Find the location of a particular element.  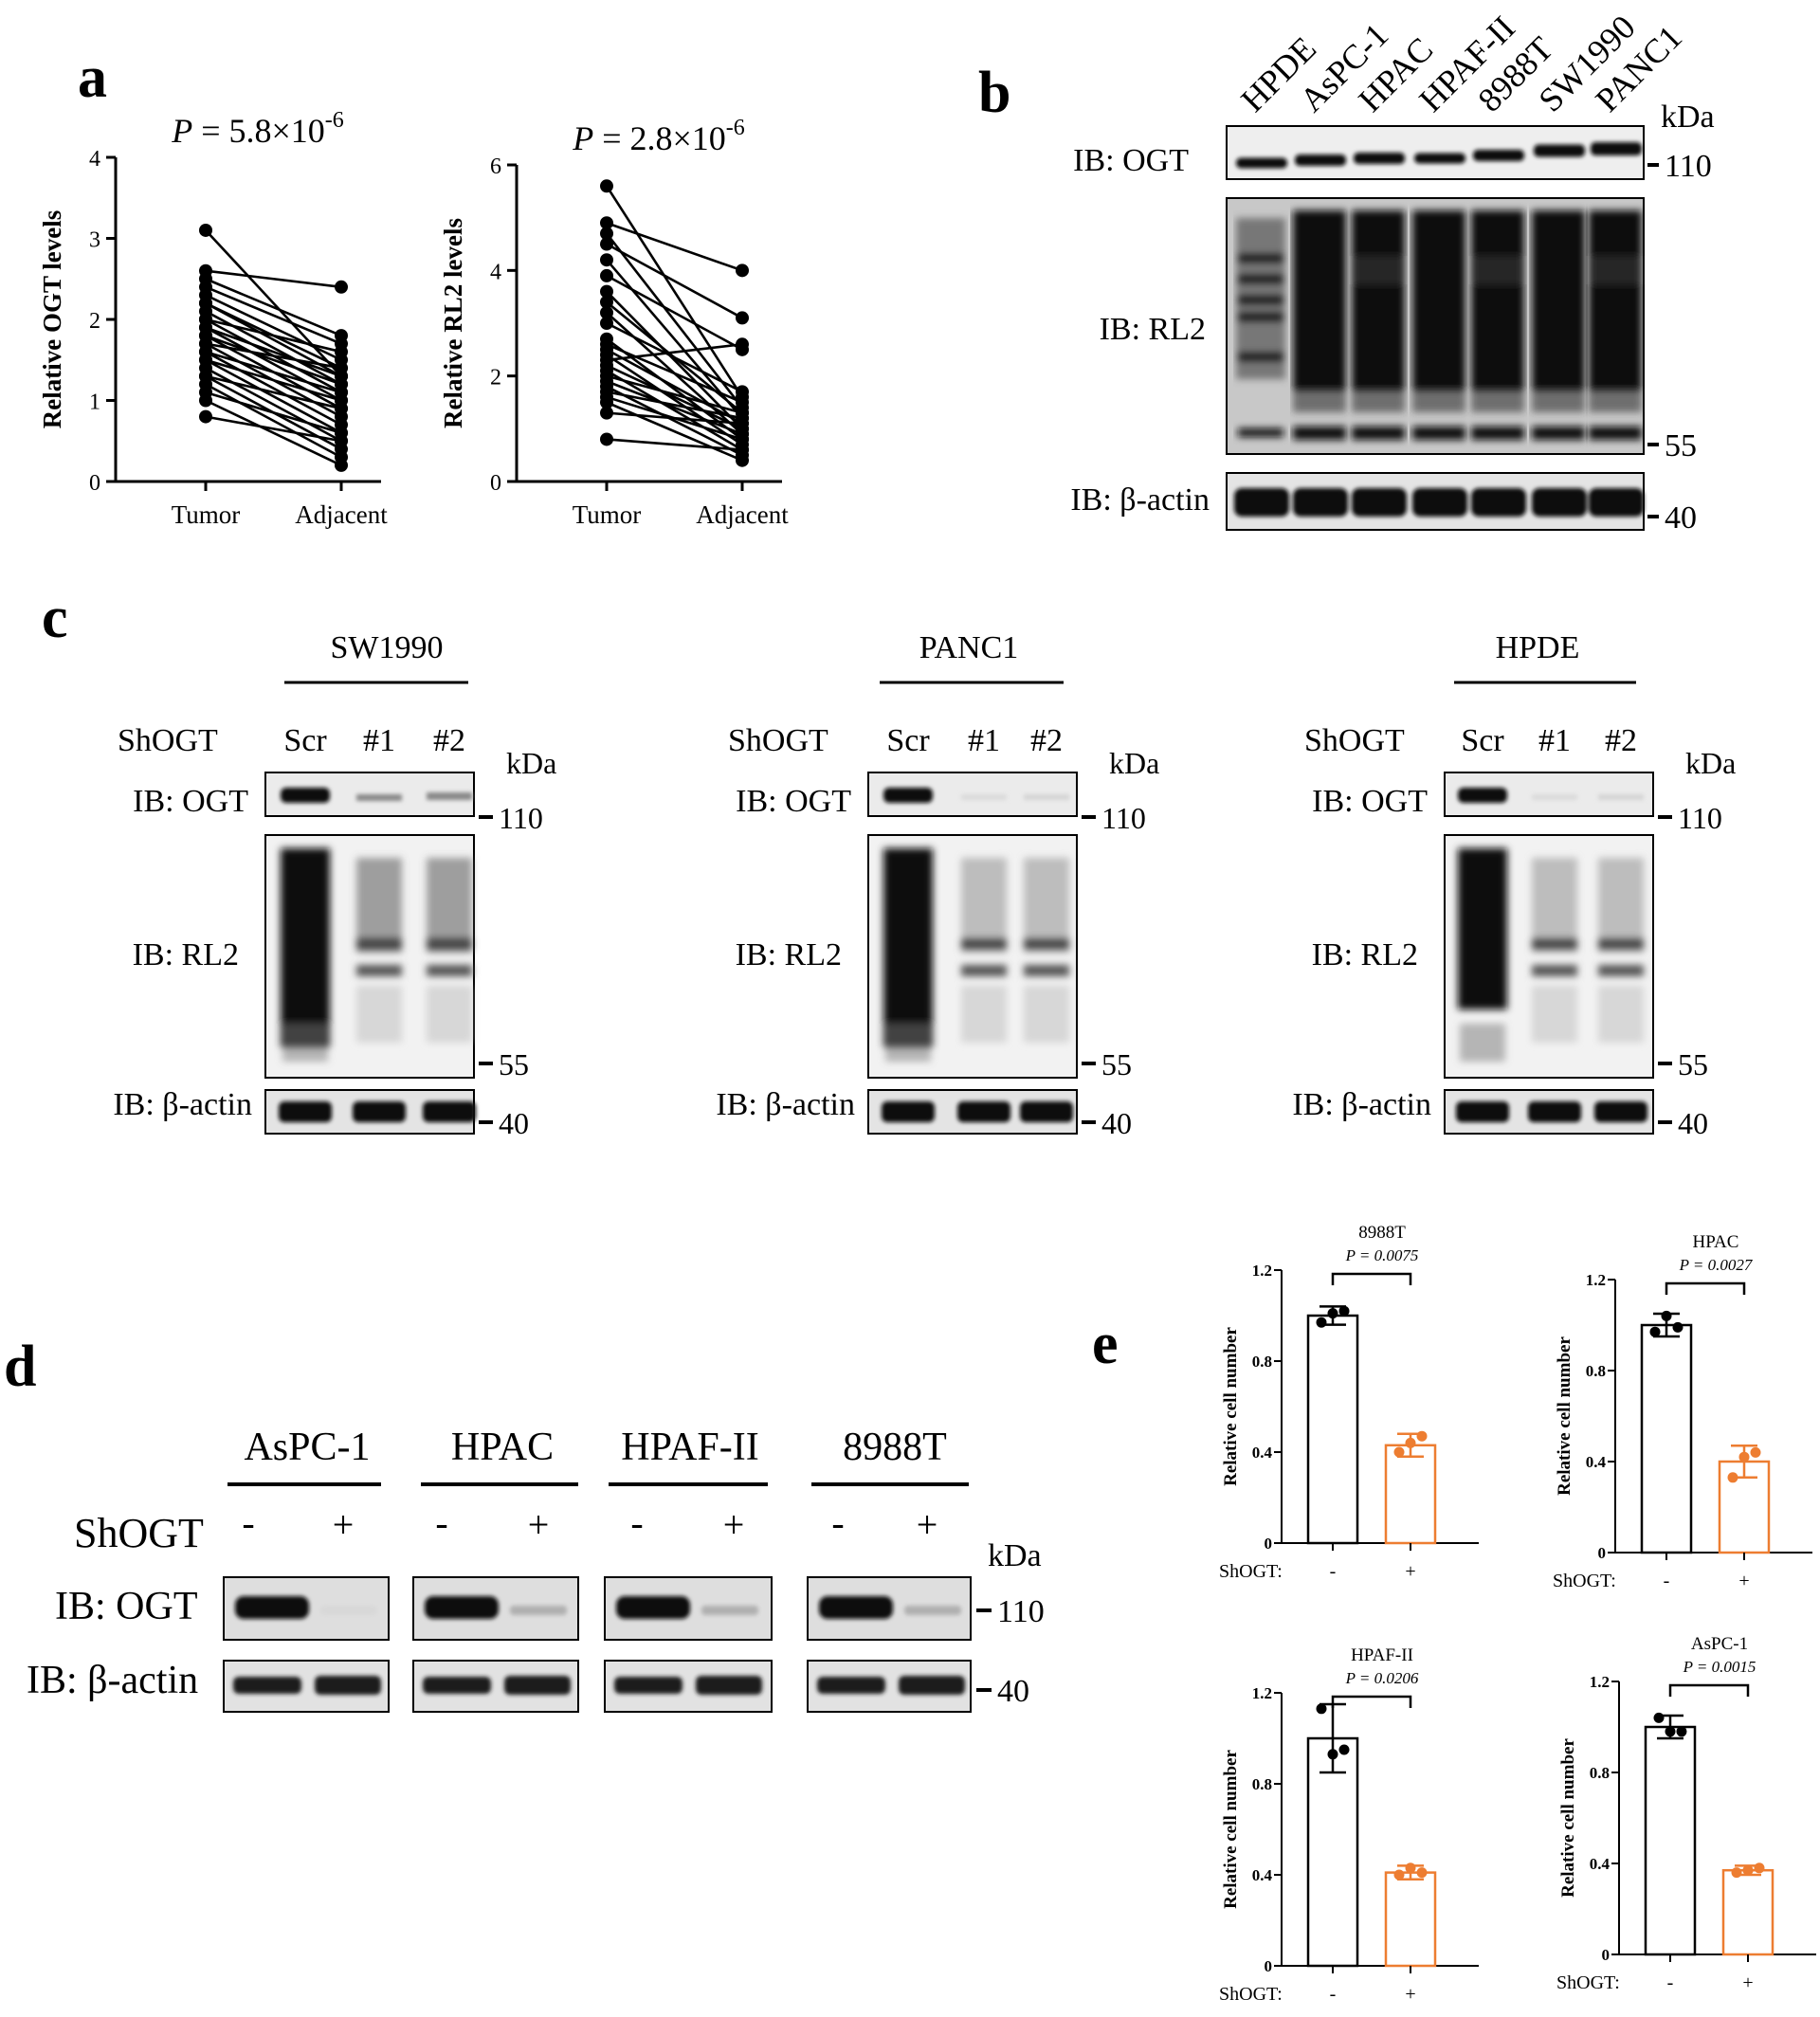

panel-d-group-hpaf-ii: HPAF-II - + is located at coordinates (688, 1570).